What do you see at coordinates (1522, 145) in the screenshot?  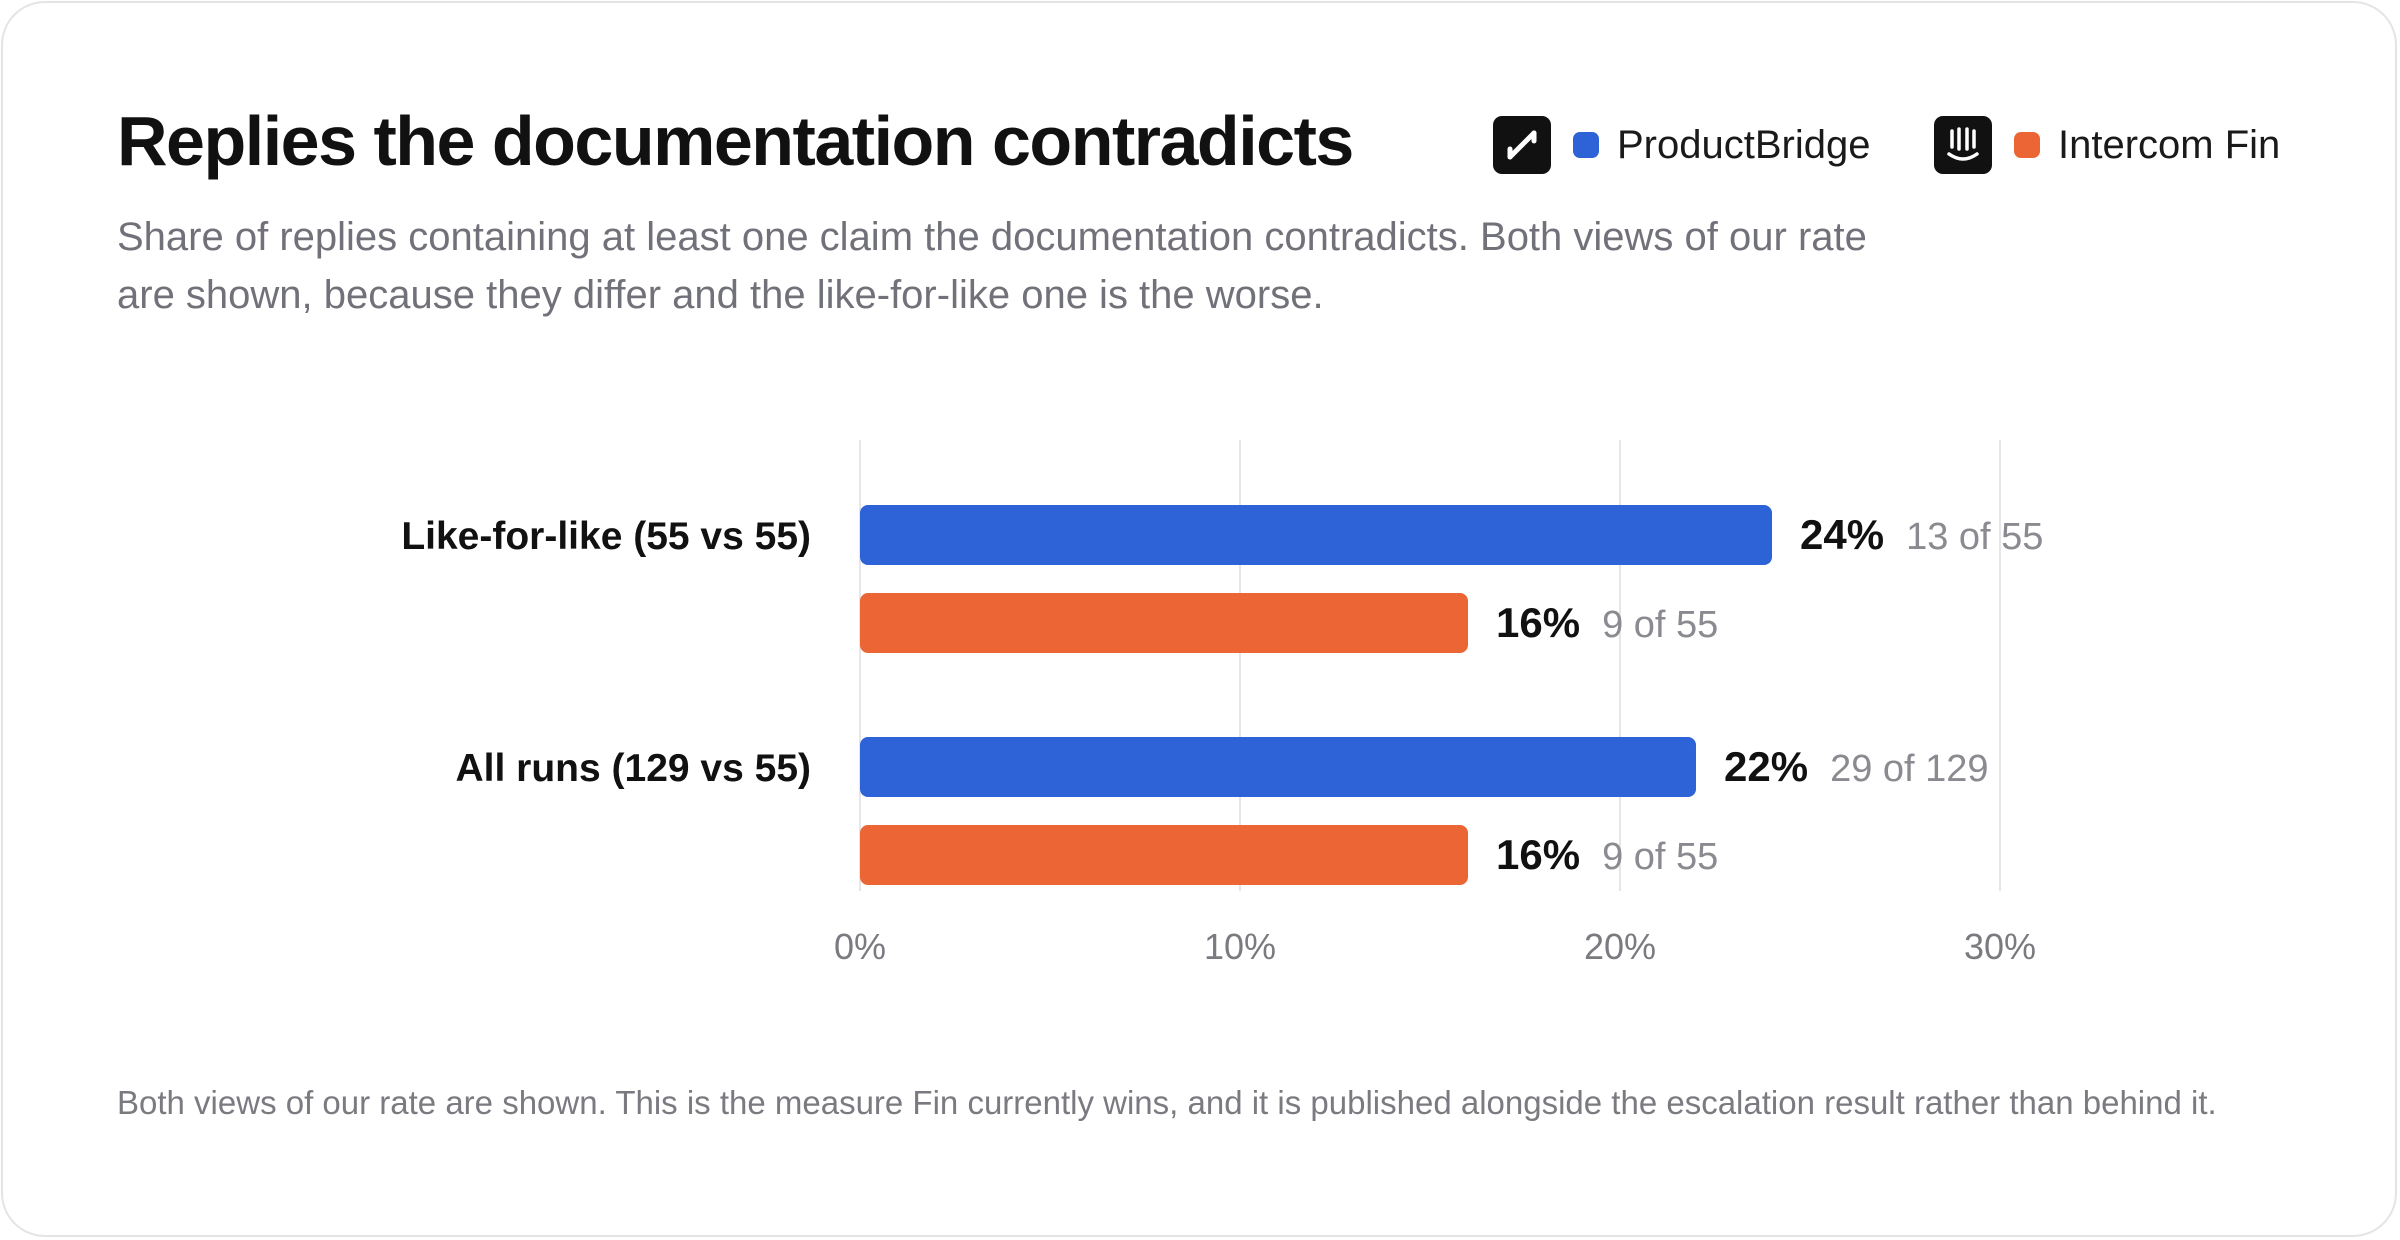 I see `productbridge-logo-icon` at bounding box center [1522, 145].